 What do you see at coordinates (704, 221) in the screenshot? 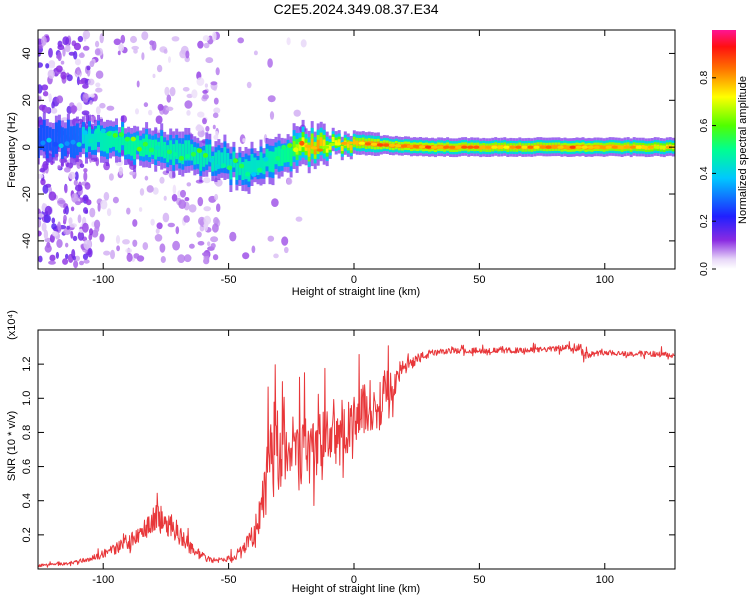
I see `colorbar-tick-label: 0.2` at bounding box center [704, 221].